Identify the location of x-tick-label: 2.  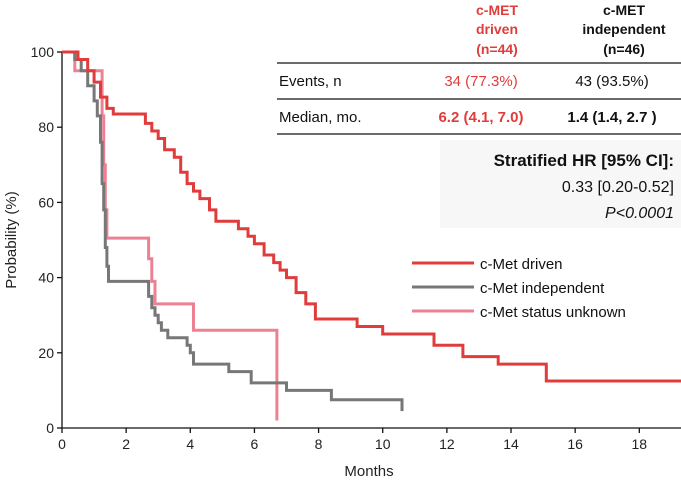
(126, 444).